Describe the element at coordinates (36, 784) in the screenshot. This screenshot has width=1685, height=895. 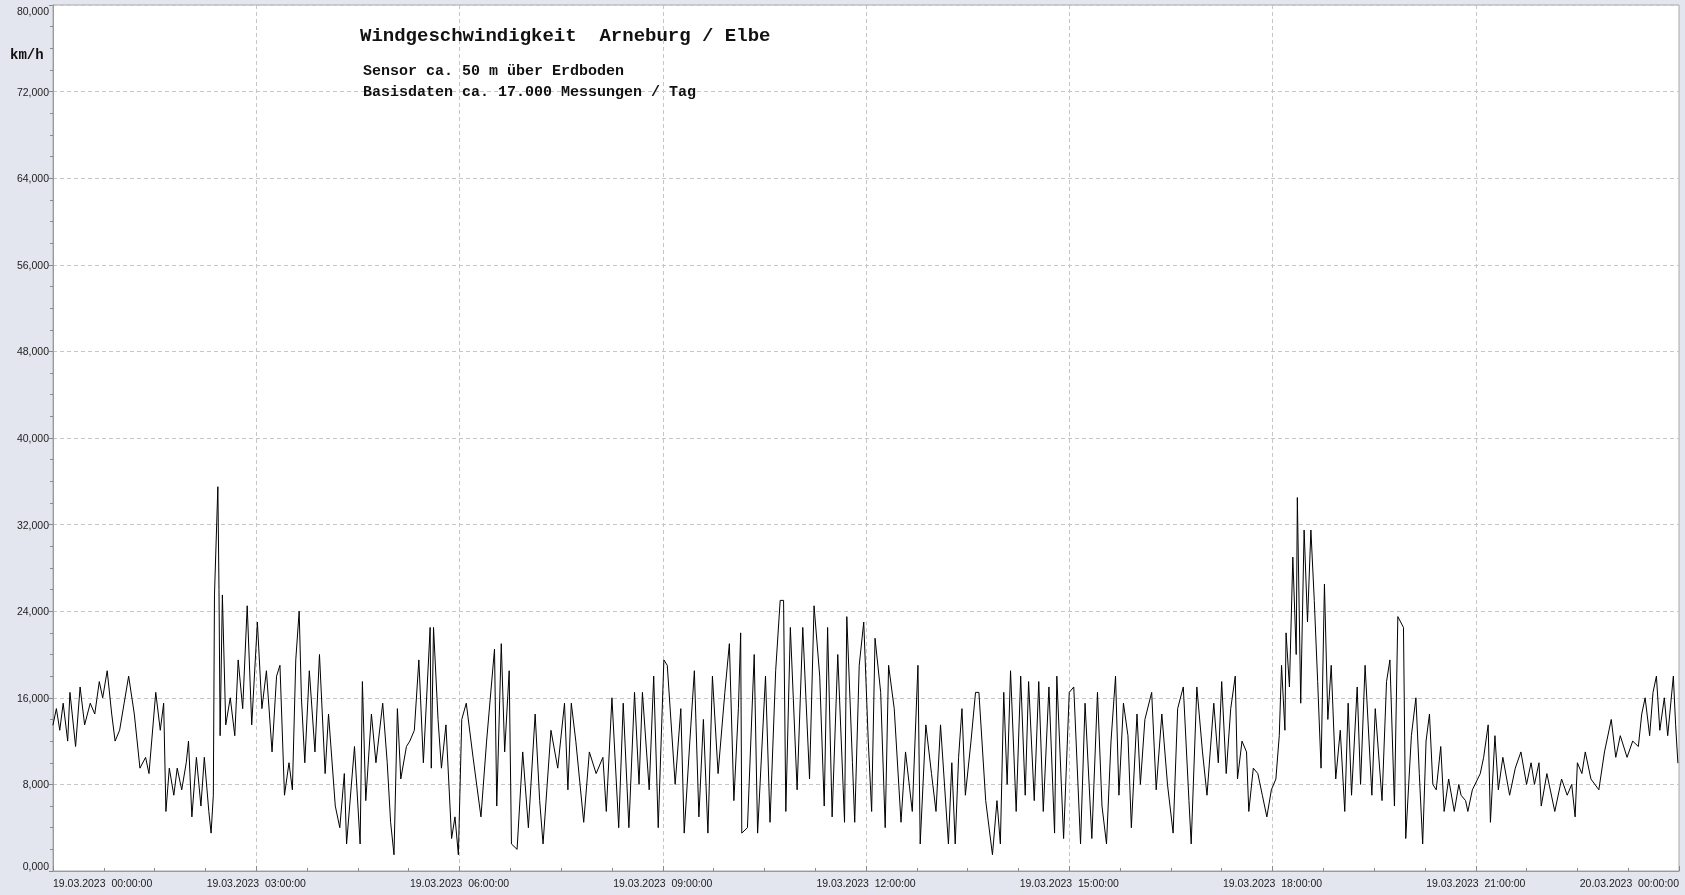
I see `y-tick-label: 8,000` at that location.